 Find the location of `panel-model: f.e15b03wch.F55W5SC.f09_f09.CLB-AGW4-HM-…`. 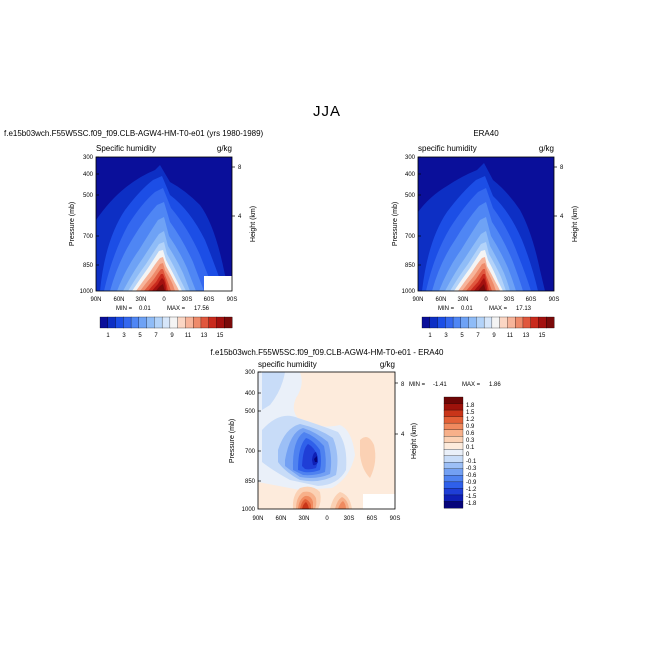

panel-model: f.e15b03wch.F55W5SC.f09_f09.CLB-AGW4-HM-… is located at coordinates (134, 234).